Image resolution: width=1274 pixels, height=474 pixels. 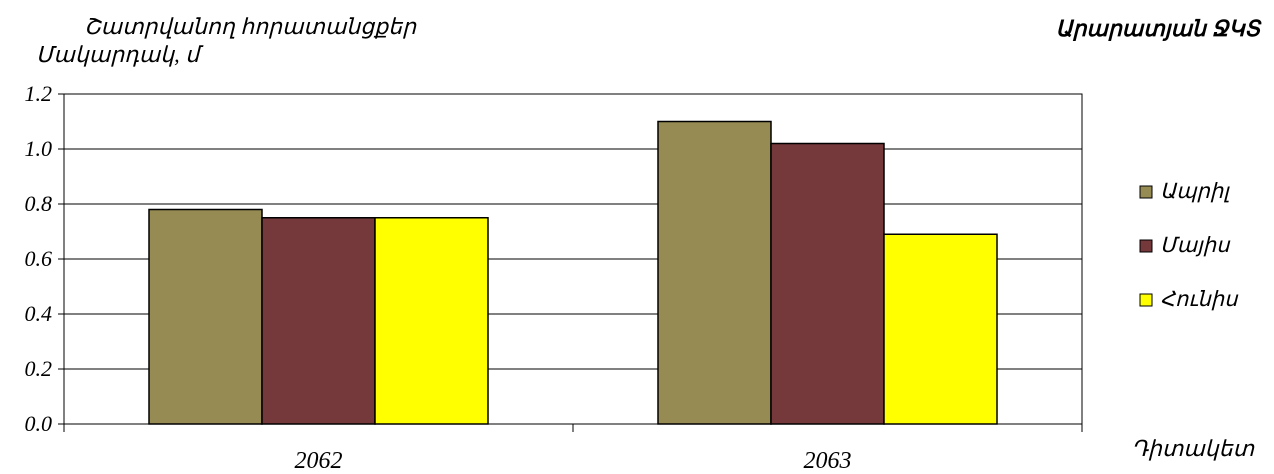 What do you see at coordinates (431, 321) in the screenshot?
I see `bar-2062-Հունիս` at bounding box center [431, 321].